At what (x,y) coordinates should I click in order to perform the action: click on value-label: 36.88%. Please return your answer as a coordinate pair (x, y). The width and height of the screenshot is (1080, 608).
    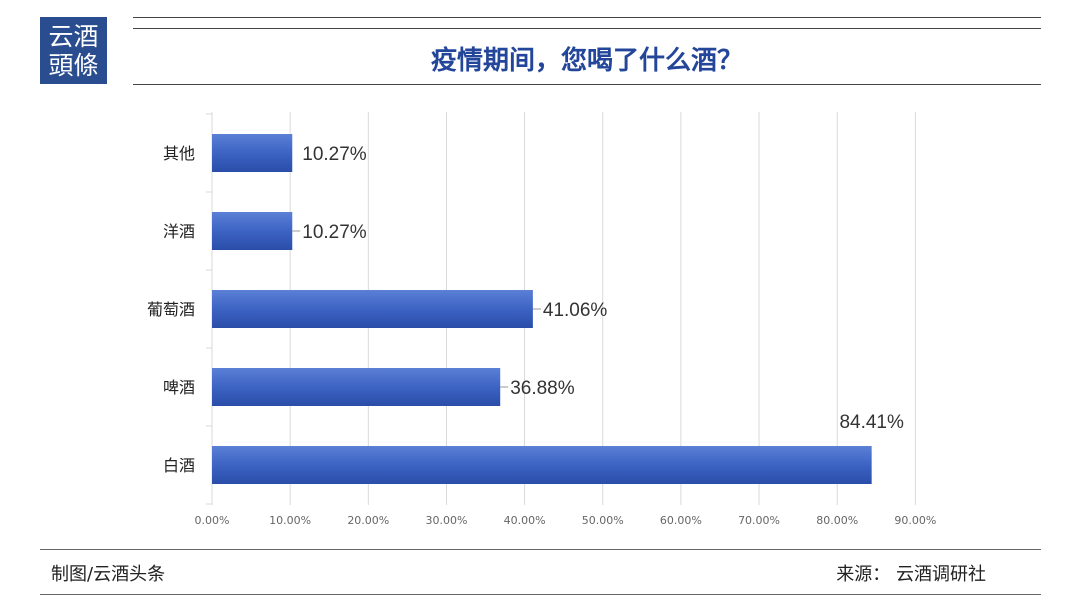
    Looking at the image, I should click on (542, 388).